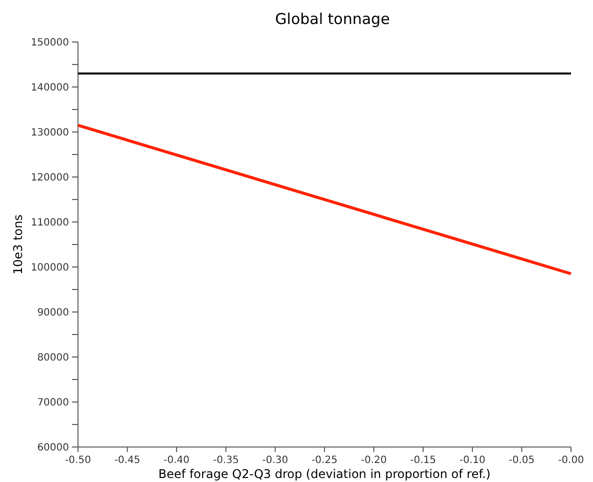 This screenshot has width=593, height=482. Describe the element at coordinates (18, 244) in the screenshot. I see `y-axis-title: 10e3 tons` at that location.